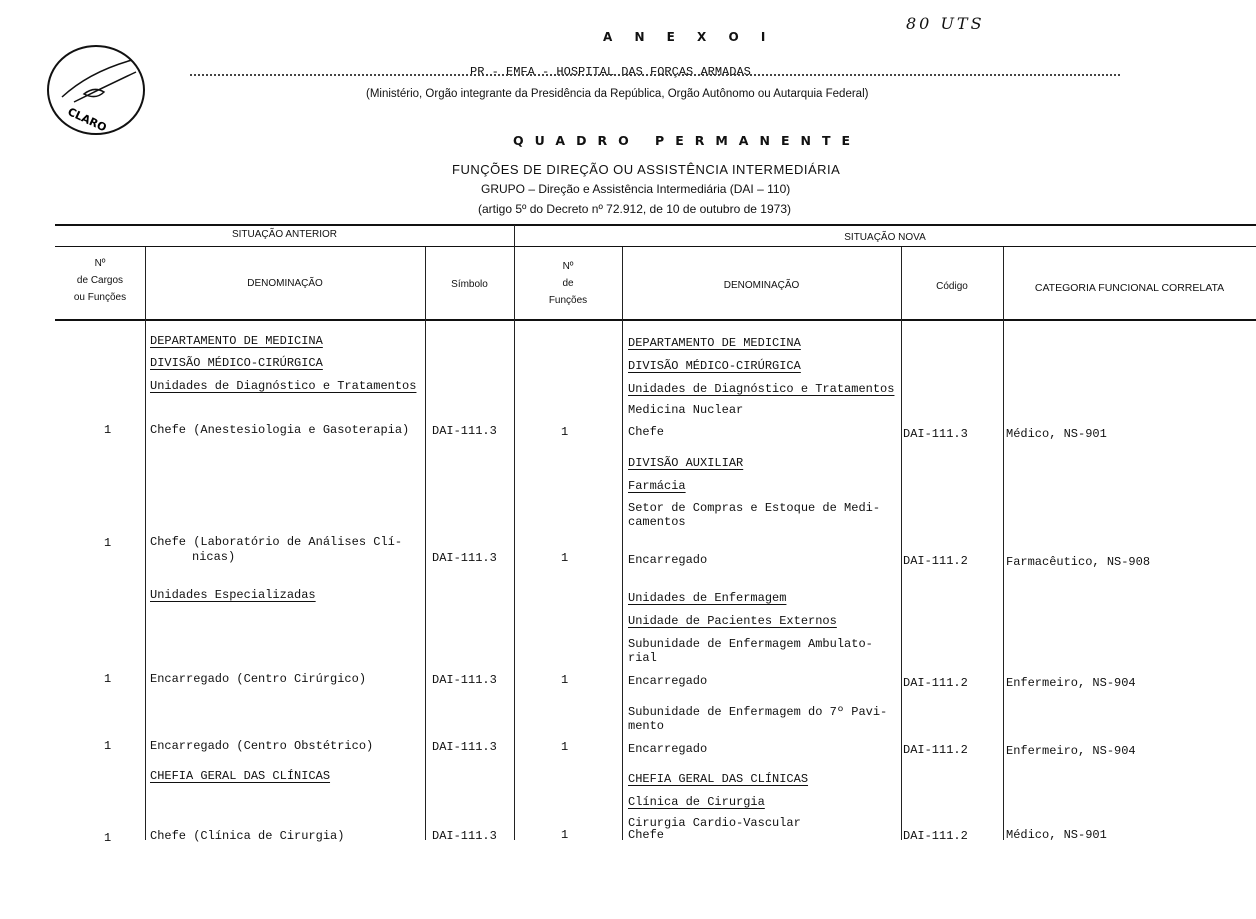 The width and height of the screenshot is (1256, 919). What do you see at coordinates (718, 779) in the screenshot?
I see `new-section: CHEFIA GERAL DAS CLÍNICAS` at bounding box center [718, 779].